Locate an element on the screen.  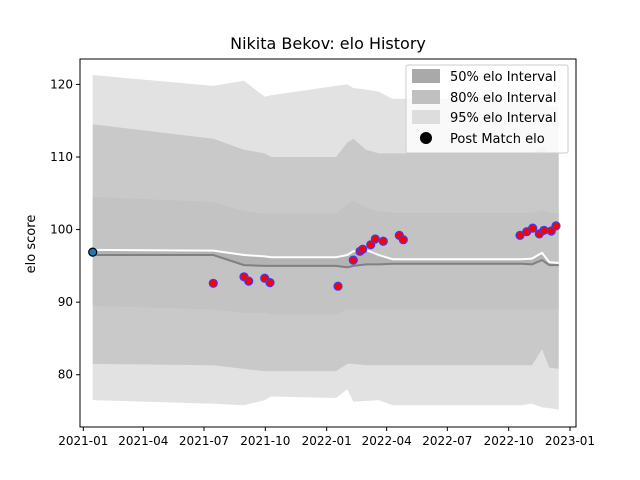
legend-frame is located at coordinates (487, 109).